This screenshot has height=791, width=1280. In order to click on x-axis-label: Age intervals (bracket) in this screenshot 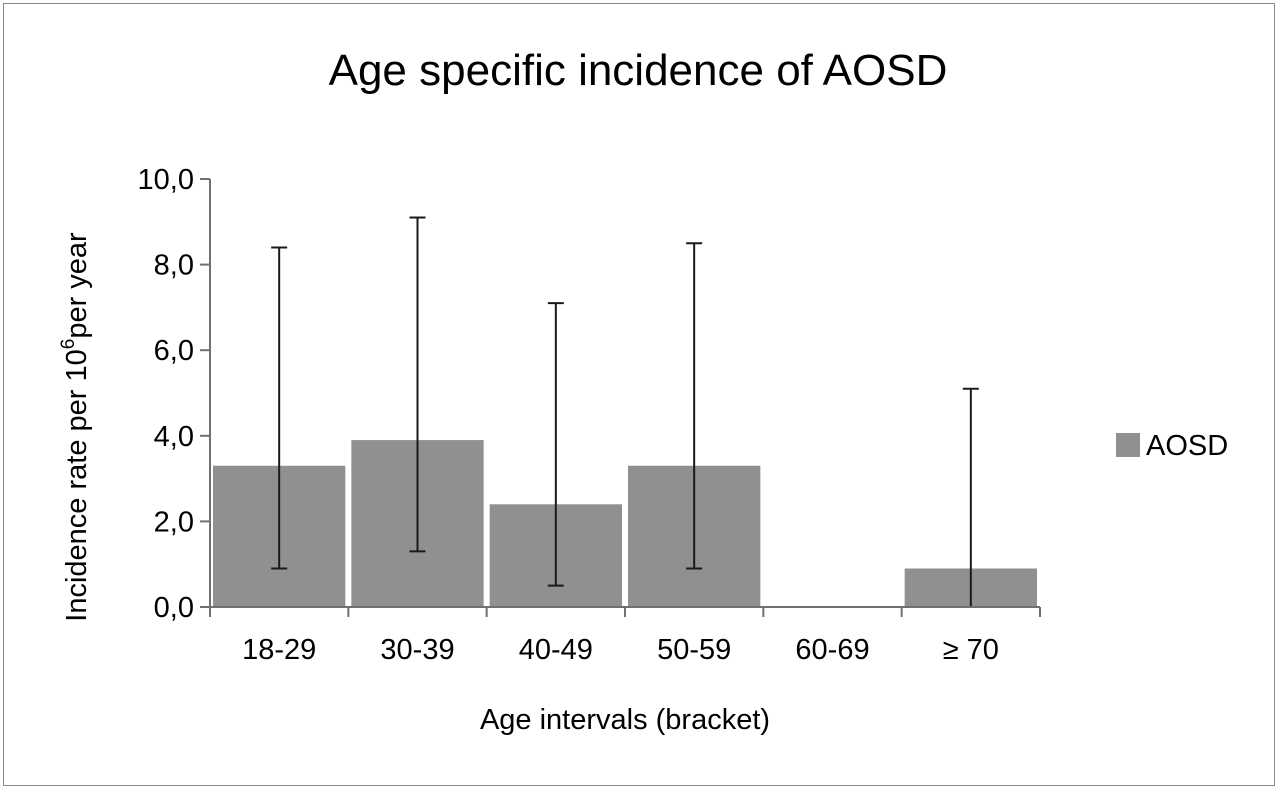, I will do `click(625, 720)`.